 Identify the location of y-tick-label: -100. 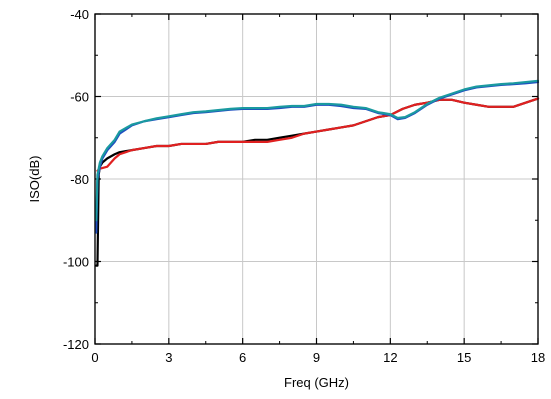
(76, 262).